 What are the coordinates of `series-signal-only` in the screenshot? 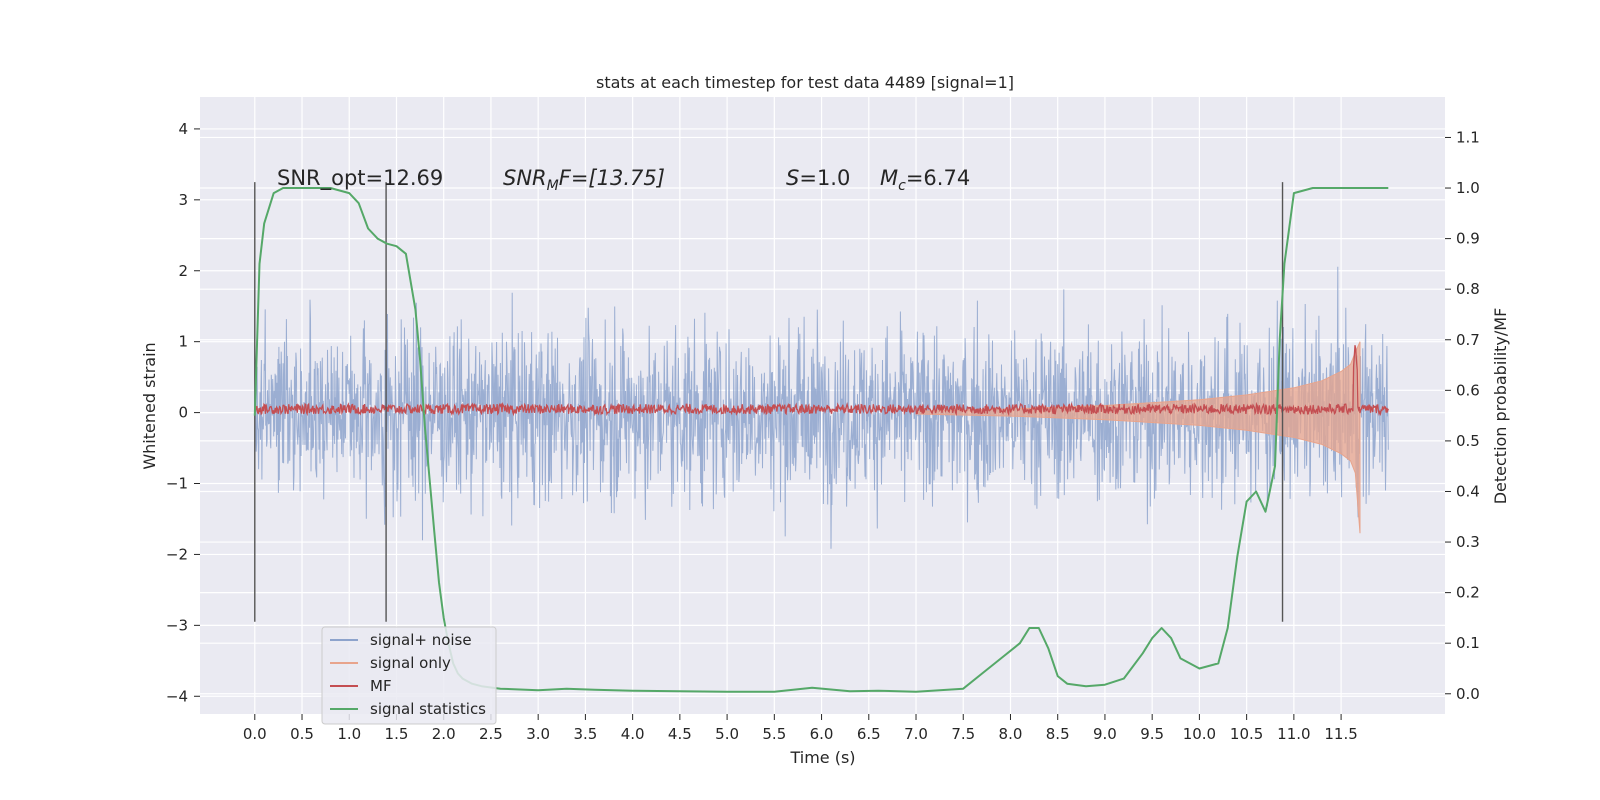 It's located at (1138, 437).